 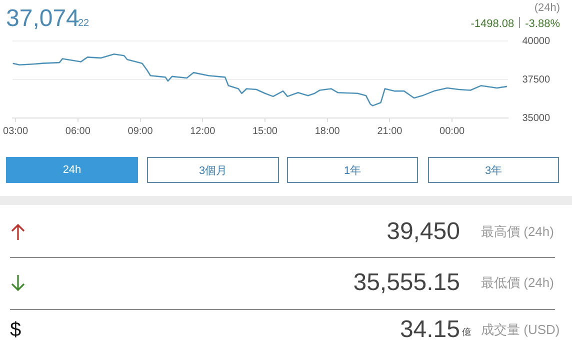 What do you see at coordinates (547, 8) in the screenshot?
I see `text: (24h)` at bounding box center [547, 8].